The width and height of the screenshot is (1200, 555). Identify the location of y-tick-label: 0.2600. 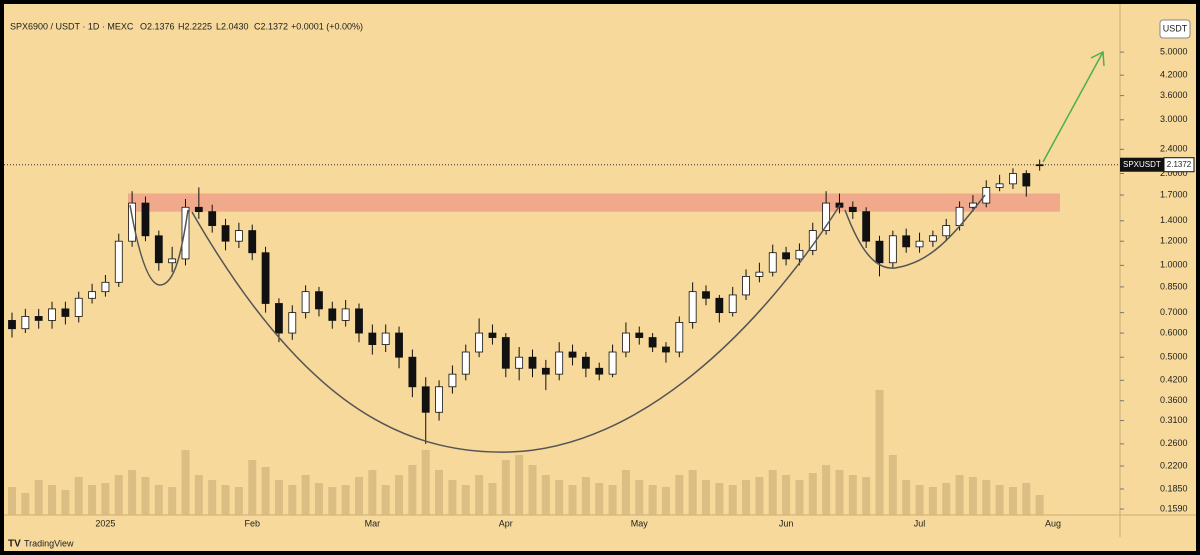
(1174, 443).